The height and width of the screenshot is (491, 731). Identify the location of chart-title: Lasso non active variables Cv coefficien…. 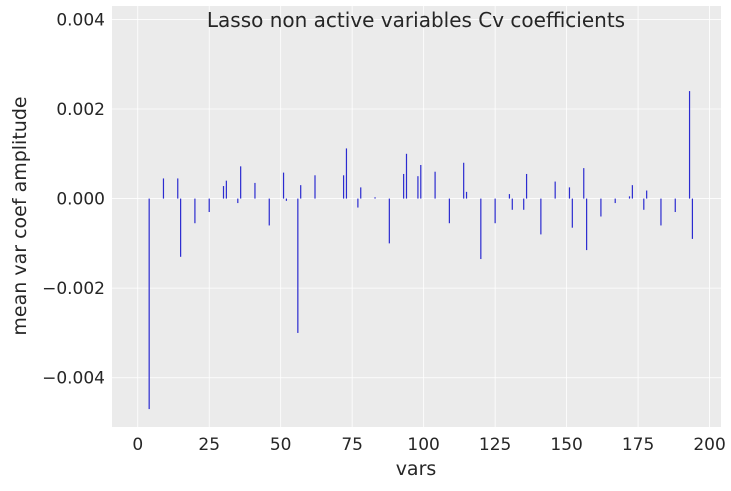
(416, 20).